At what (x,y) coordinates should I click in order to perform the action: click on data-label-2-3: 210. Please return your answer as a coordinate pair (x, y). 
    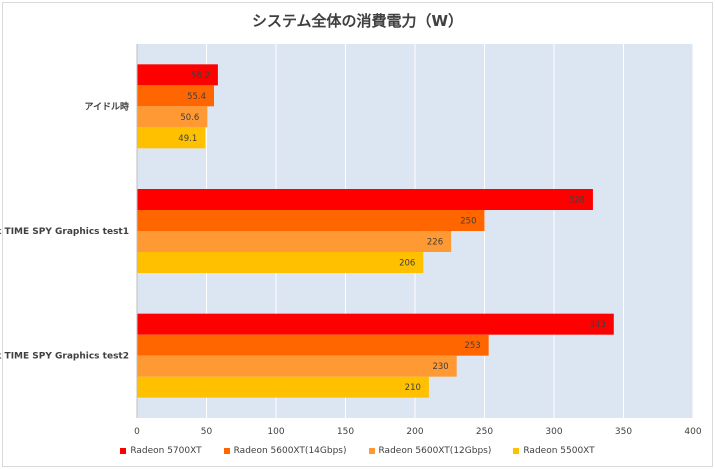
    Looking at the image, I should click on (413, 388).